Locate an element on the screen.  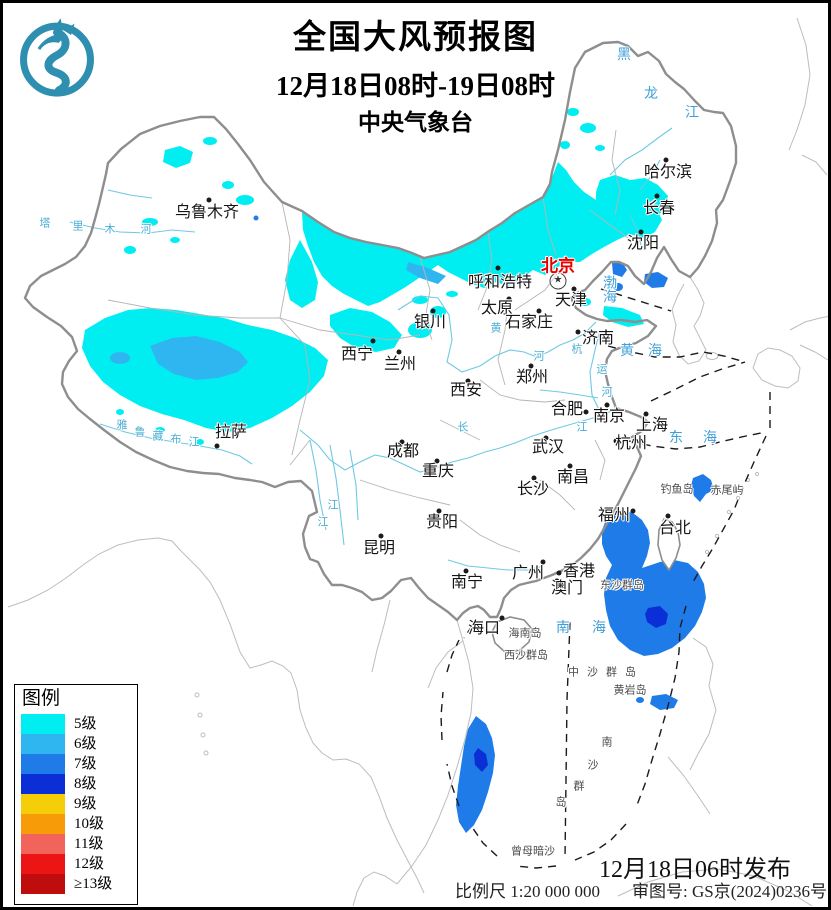
city-label: 海口 is located at coordinates (484, 628).